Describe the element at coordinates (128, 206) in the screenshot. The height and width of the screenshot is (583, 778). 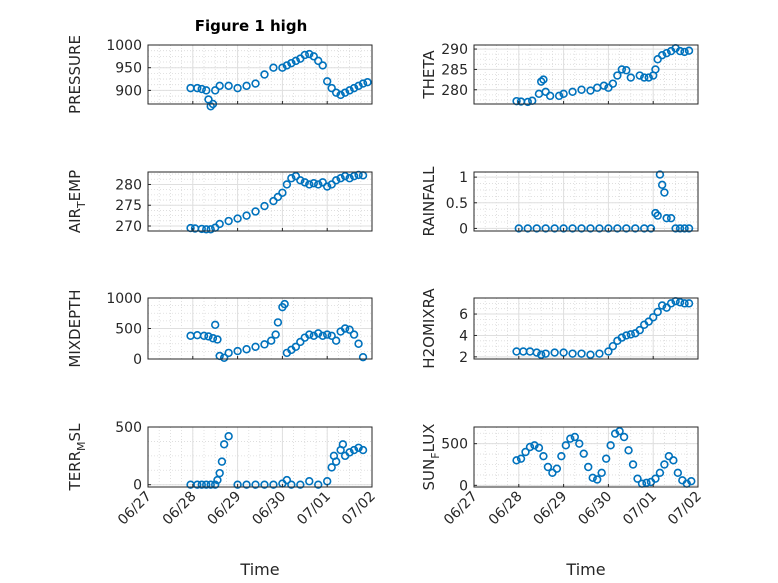
I see `y-tick-label: 275` at that location.